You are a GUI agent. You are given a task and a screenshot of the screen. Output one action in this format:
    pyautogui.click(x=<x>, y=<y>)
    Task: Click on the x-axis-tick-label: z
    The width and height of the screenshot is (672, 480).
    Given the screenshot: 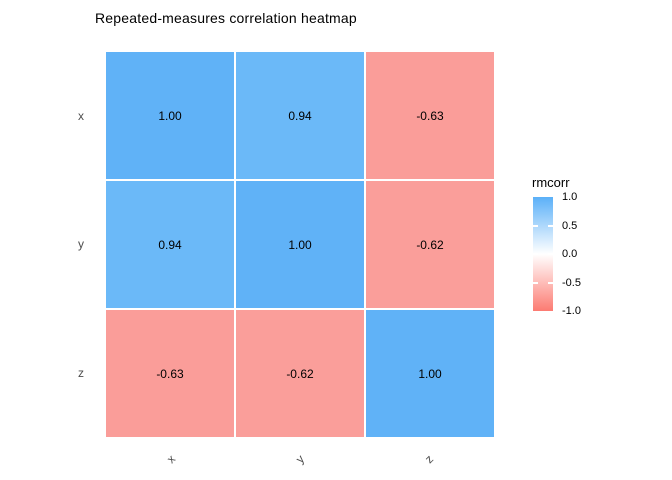 What is the action you would take?
    pyautogui.click(x=429, y=459)
    